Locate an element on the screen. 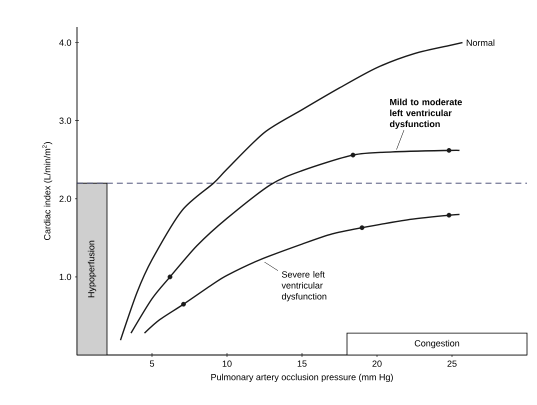 This screenshot has height=405, width=537. x-tick-label: 5 is located at coordinates (152, 363).